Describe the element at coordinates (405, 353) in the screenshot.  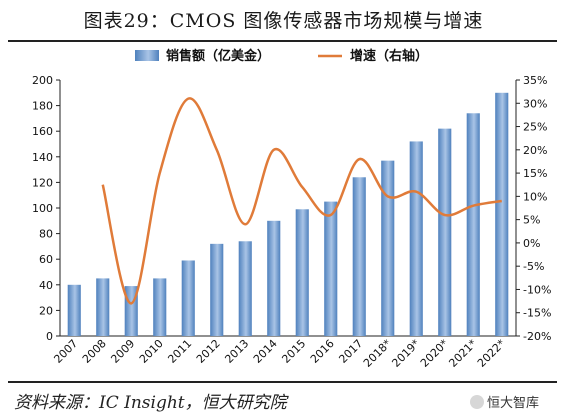
I see `x-tick-label: 2019*` at that location.